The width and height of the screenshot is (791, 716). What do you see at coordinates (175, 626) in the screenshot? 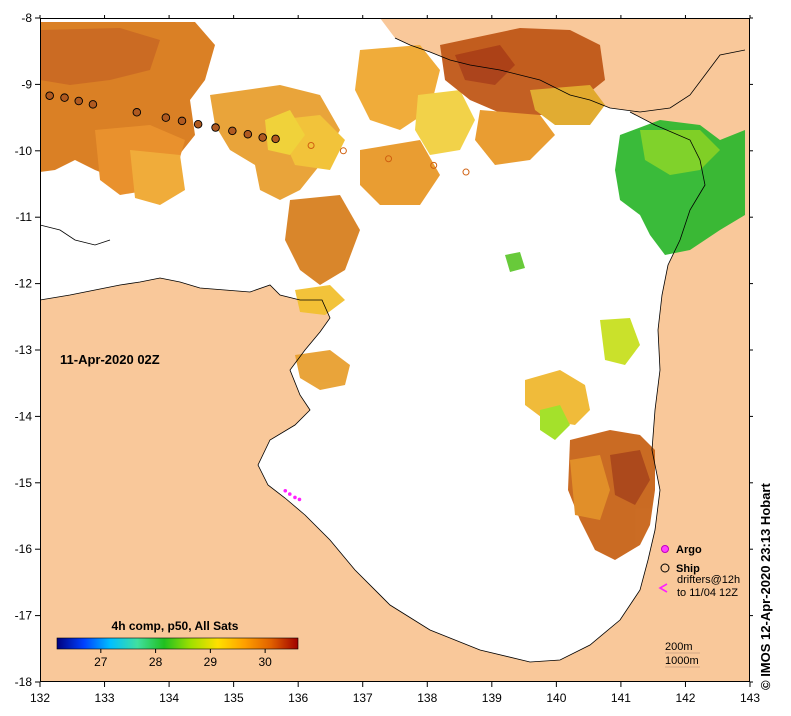
I see `colorbar-title: 4h comp, p50, All Sats` at bounding box center [175, 626].